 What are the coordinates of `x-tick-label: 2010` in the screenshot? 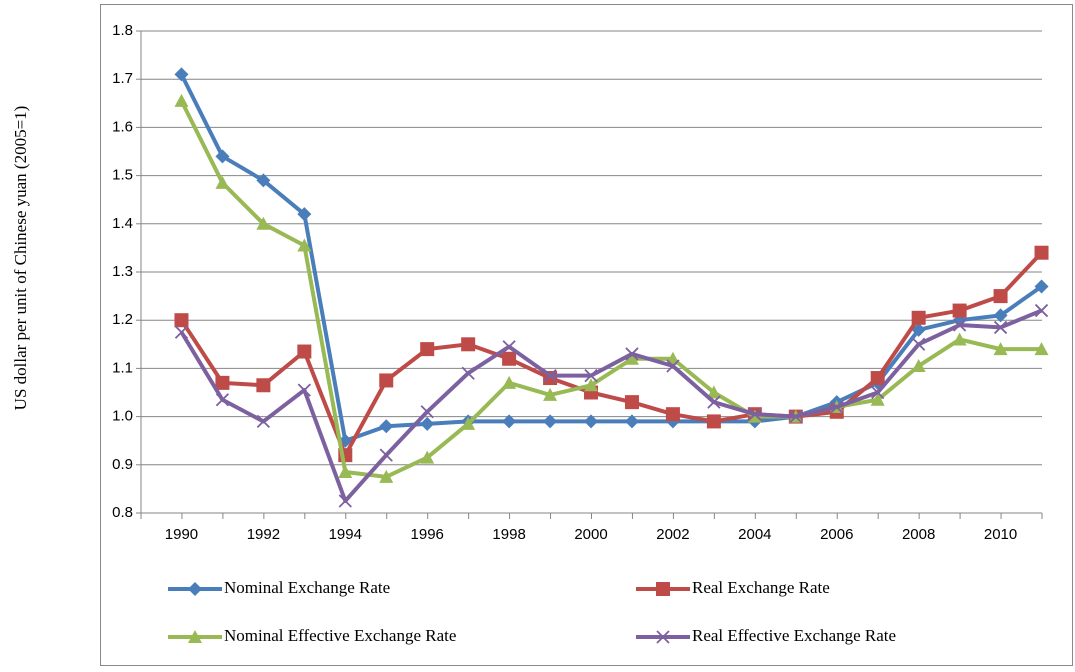 It's located at (1000, 534).